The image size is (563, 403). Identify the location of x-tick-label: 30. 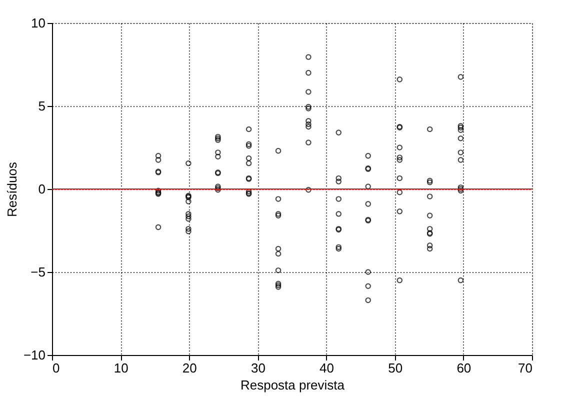
(258, 368).